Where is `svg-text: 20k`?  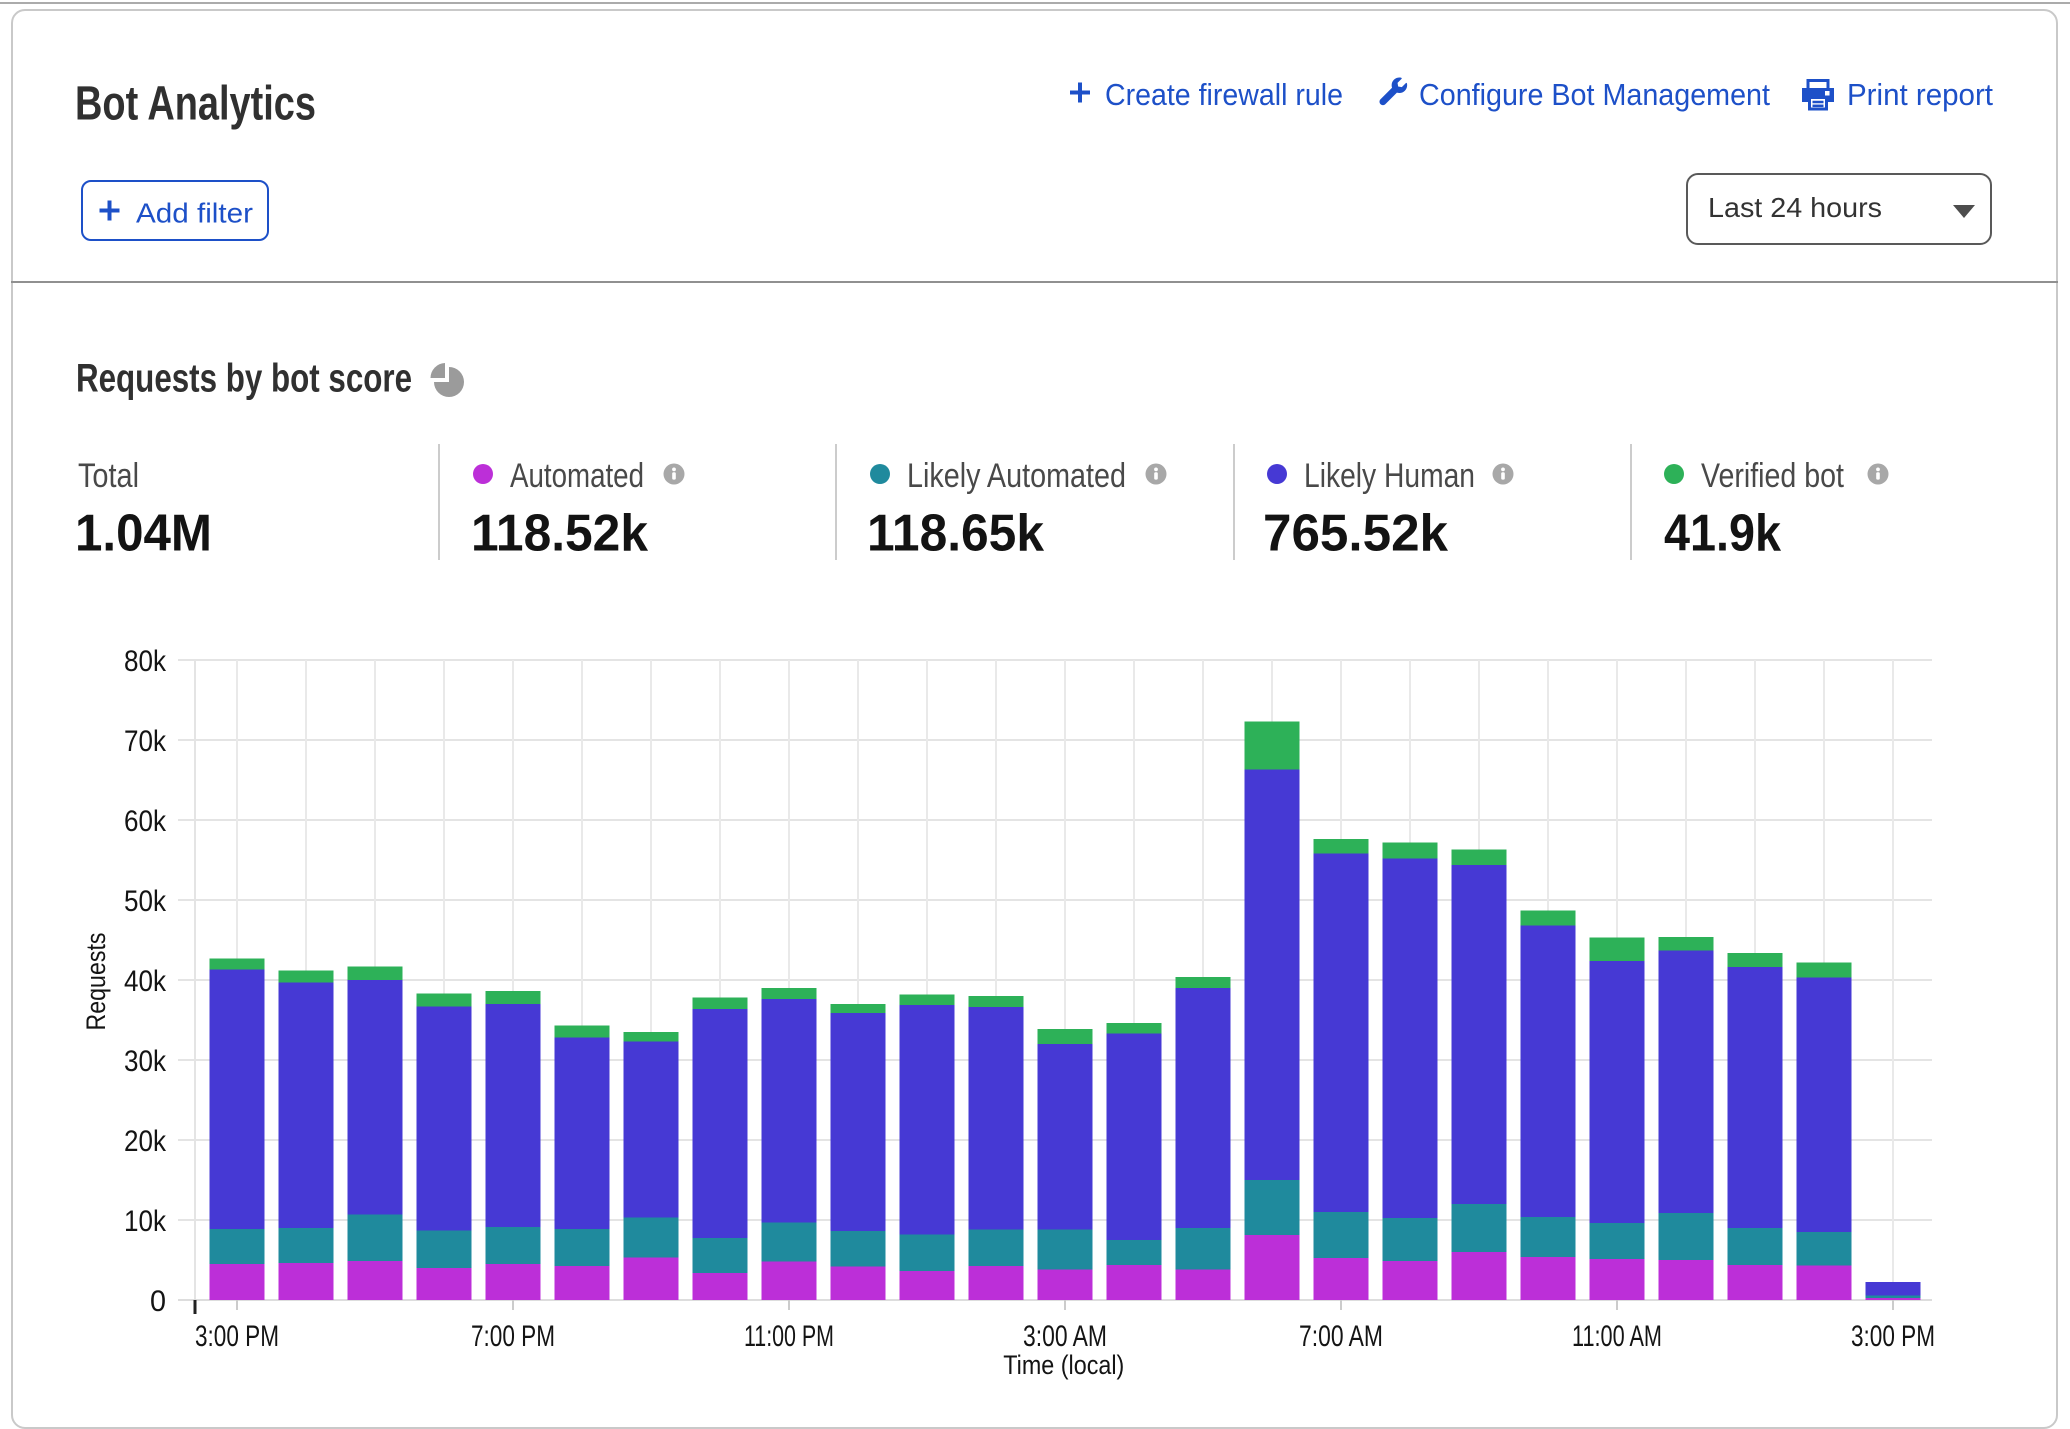 svg-text: 20k is located at coordinates (145, 1141).